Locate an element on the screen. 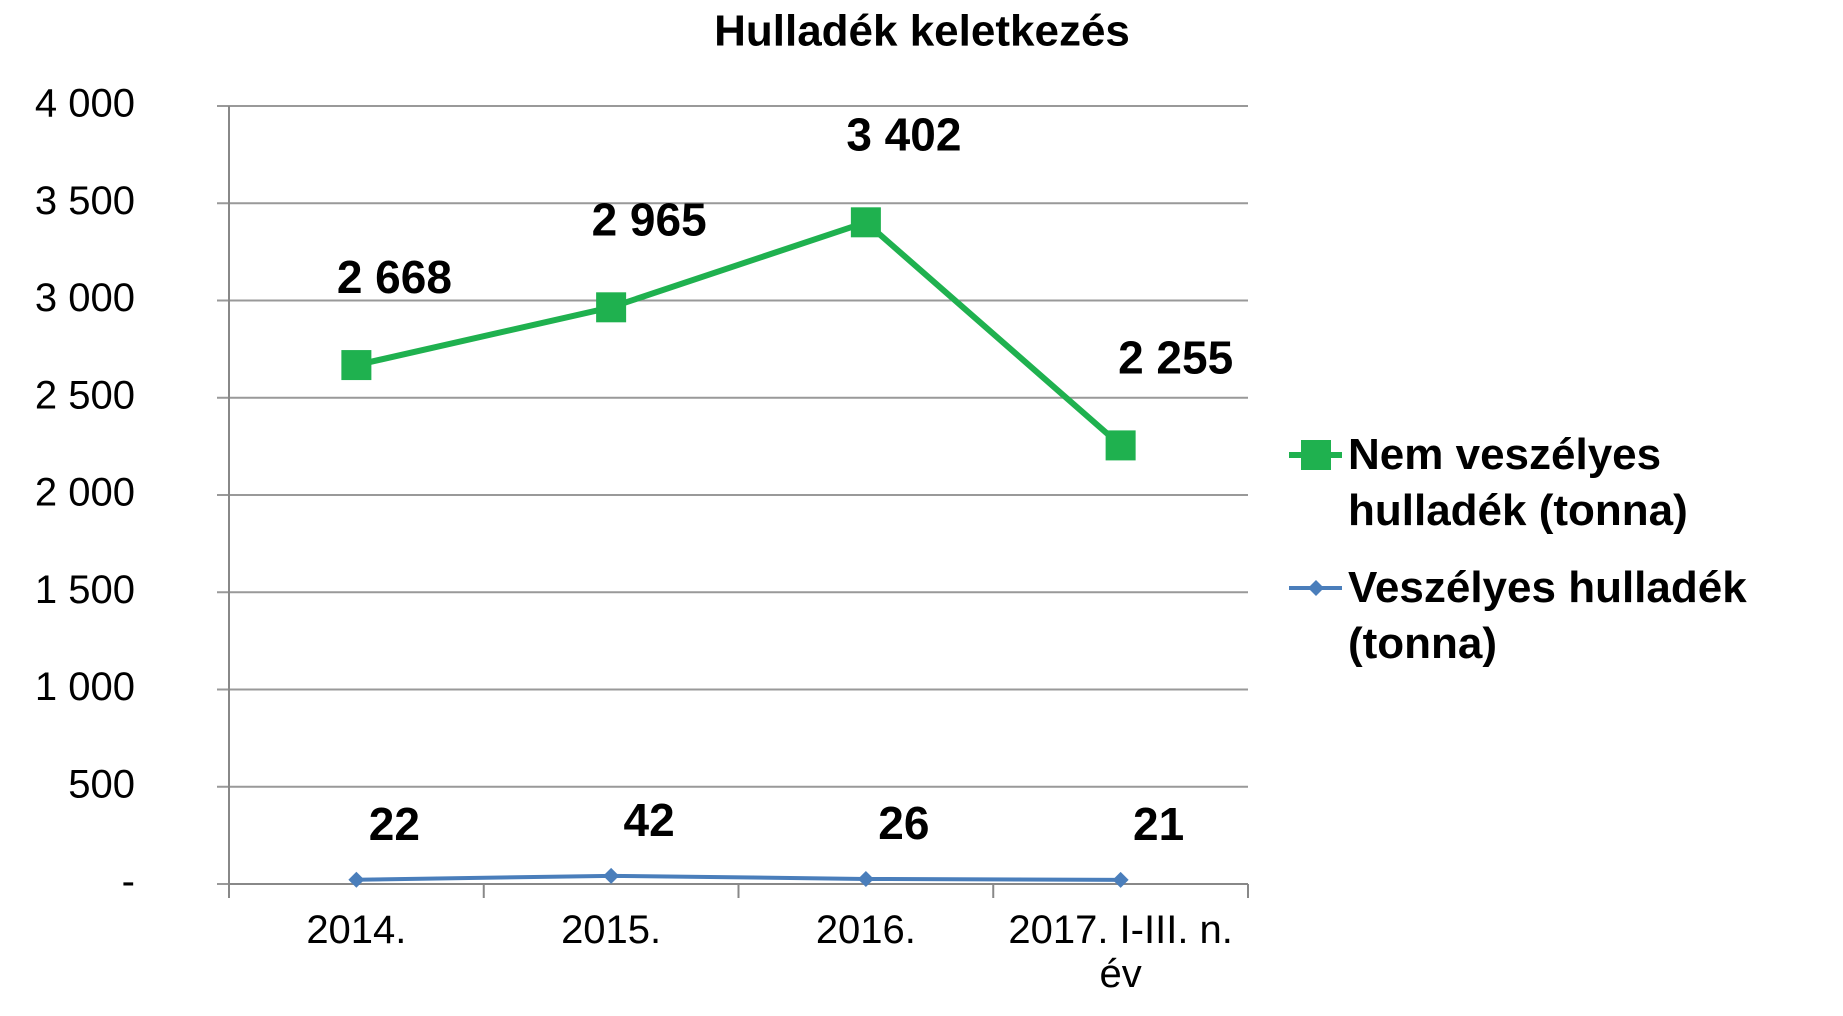 The image size is (1843, 1016). y-tick-label: 4 000 is located at coordinates (85, 104).